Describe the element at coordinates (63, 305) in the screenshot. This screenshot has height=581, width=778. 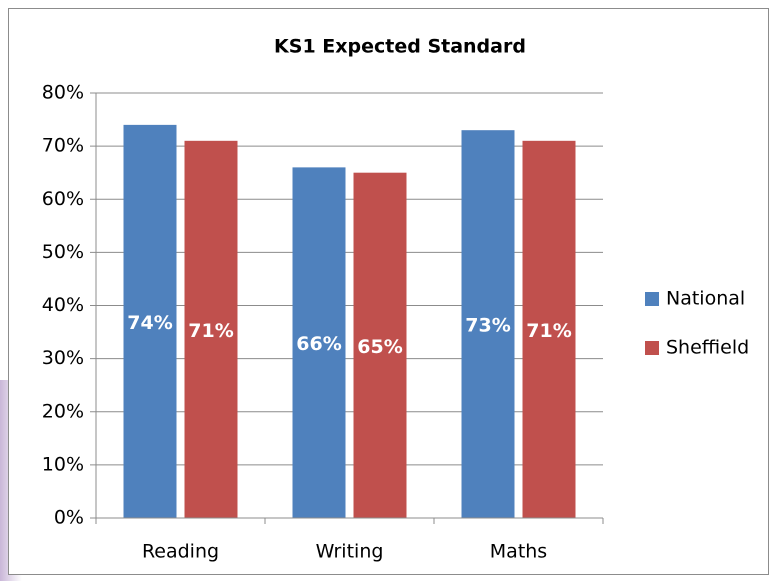
I see `y-tick-label: 40%` at that location.